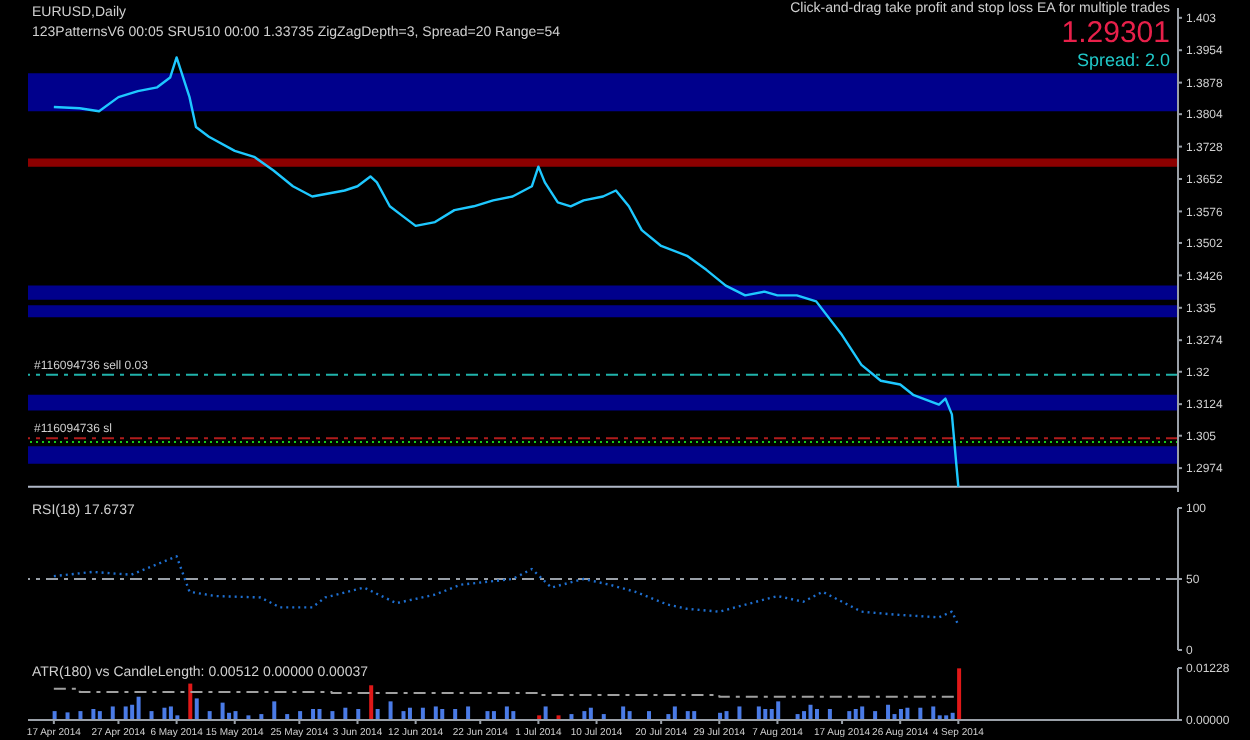 This screenshot has height=740, width=1250. I want to click on line-series, so click(506, 591).